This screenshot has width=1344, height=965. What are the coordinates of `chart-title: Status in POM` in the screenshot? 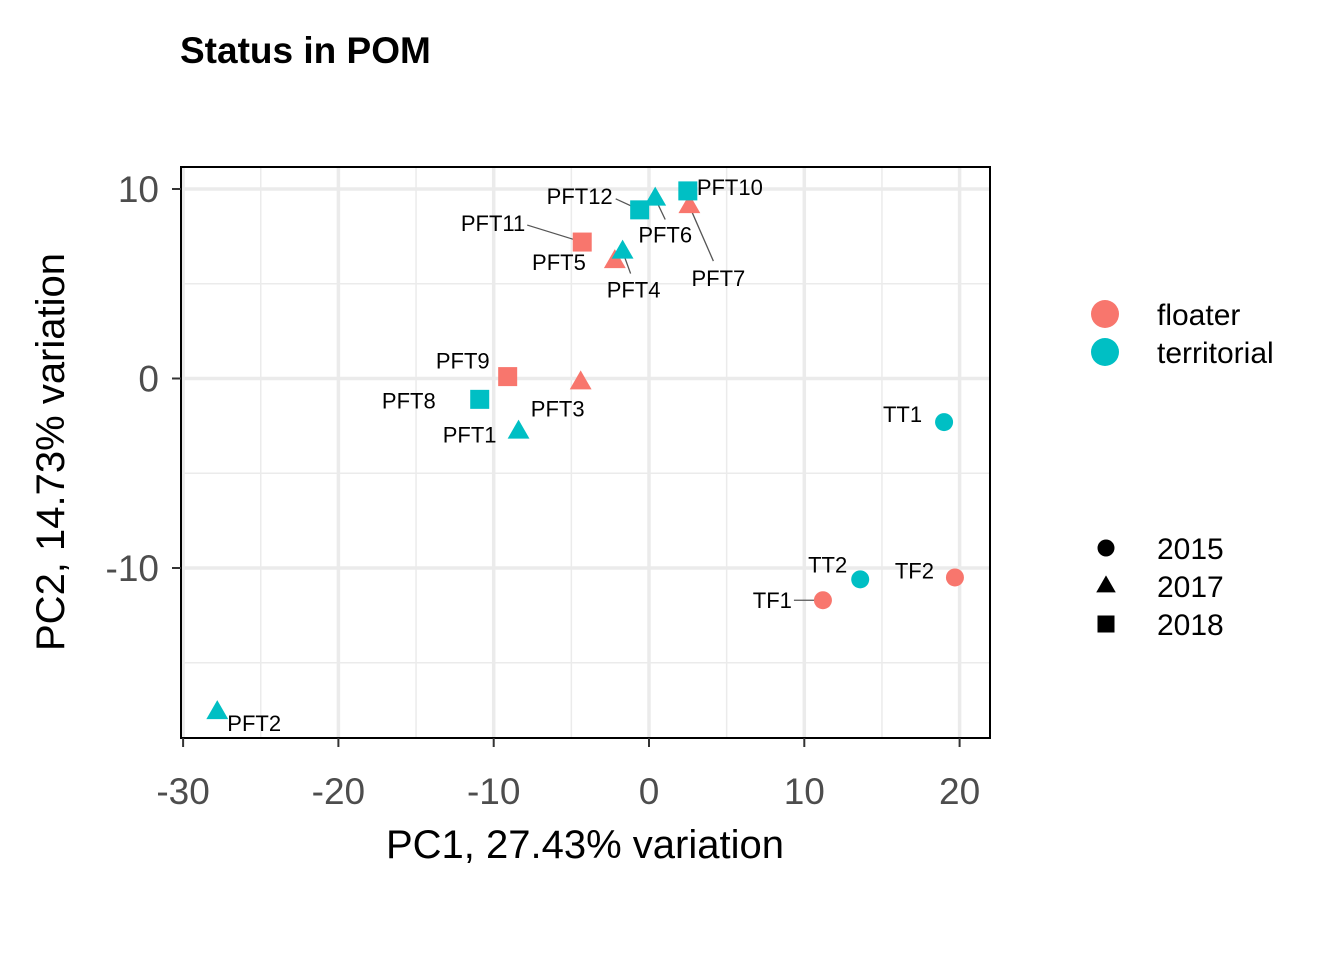 It's located at (305, 50).